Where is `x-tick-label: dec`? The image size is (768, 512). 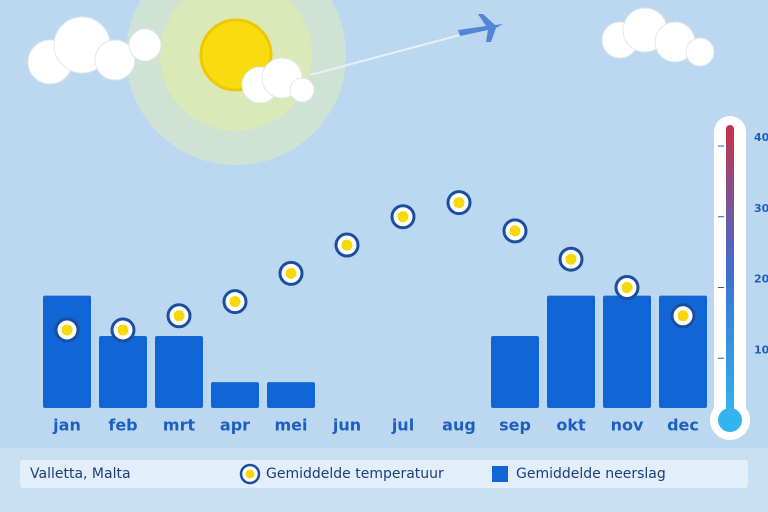 x-tick-label: dec is located at coordinates (683, 425).